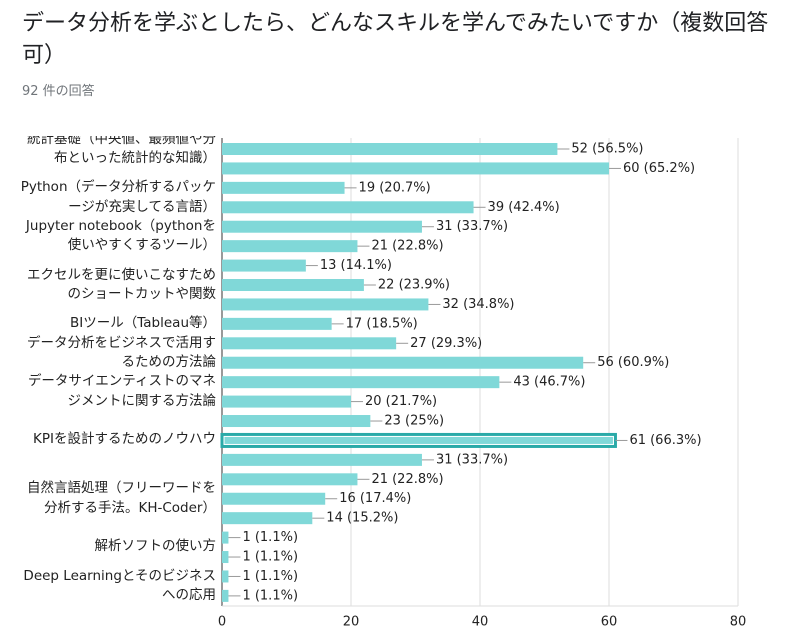 This screenshot has width=800, height=643. What do you see at coordinates (446, 343) in the screenshot?
I see `value-label: 27 (29.3%)` at bounding box center [446, 343].